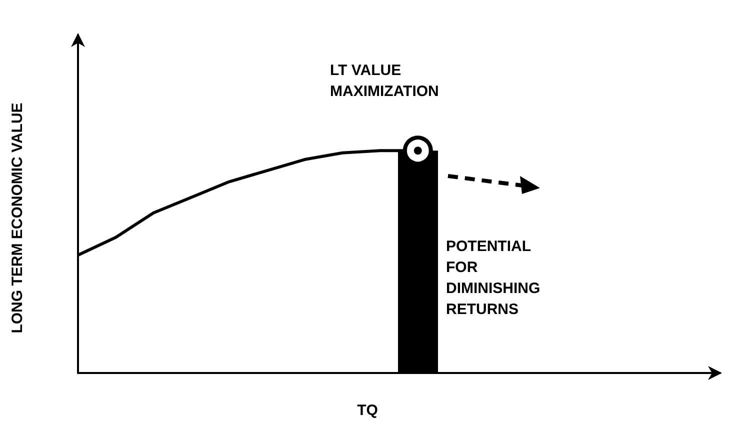 This screenshot has height=436, width=735. Describe the element at coordinates (493, 278) in the screenshot. I see `annotation: POTENTIAL FOR DIMINISHING RETURNS` at that location.